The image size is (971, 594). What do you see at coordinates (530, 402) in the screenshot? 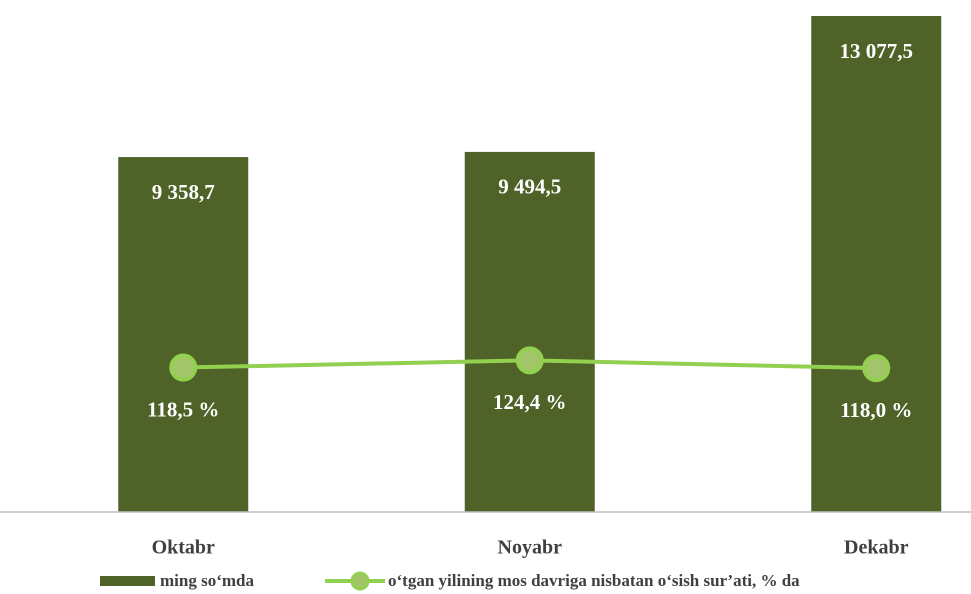
I see `line-value-label: 124,4 %` at bounding box center [530, 402].